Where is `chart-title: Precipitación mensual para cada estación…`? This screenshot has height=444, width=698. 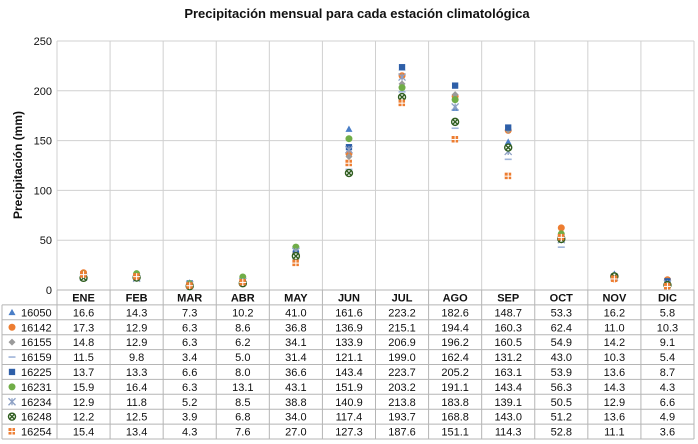 chart-title: Precipitación mensual para cada estación… is located at coordinates (357, 13).